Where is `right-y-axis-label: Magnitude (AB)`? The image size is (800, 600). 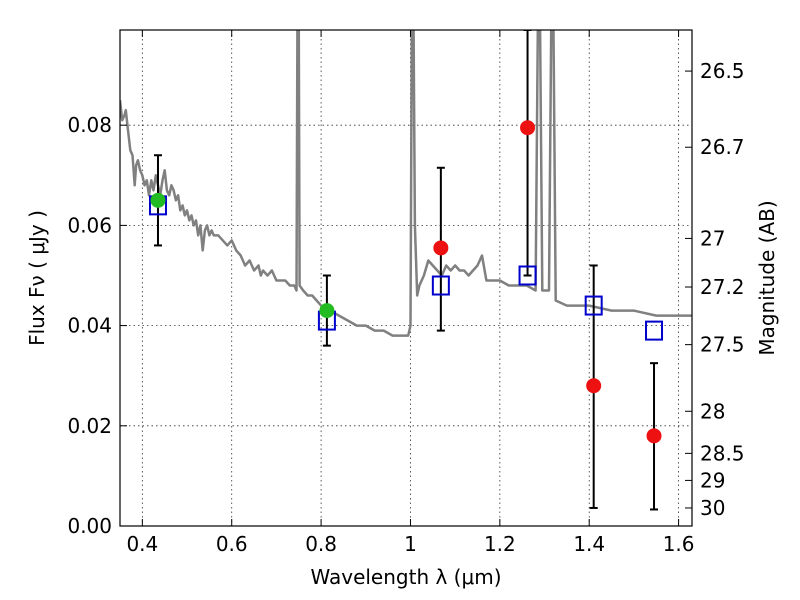
right-y-axis-label: Magnitude (AB) is located at coordinates (767, 277).